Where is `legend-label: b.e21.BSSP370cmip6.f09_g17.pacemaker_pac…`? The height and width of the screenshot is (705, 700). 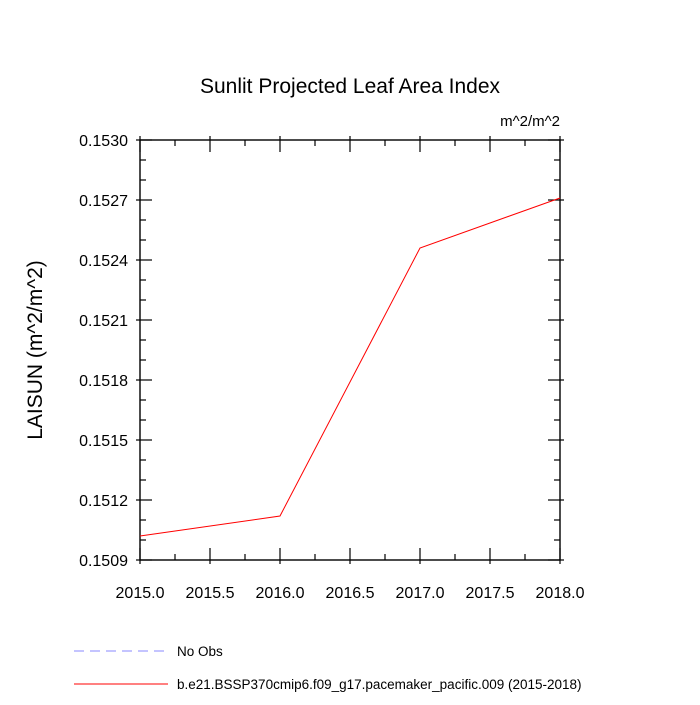 legend-label: b.e21.BSSP370cmip6.f09_g17.pacemaker_pac… is located at coordinates (379, 684).